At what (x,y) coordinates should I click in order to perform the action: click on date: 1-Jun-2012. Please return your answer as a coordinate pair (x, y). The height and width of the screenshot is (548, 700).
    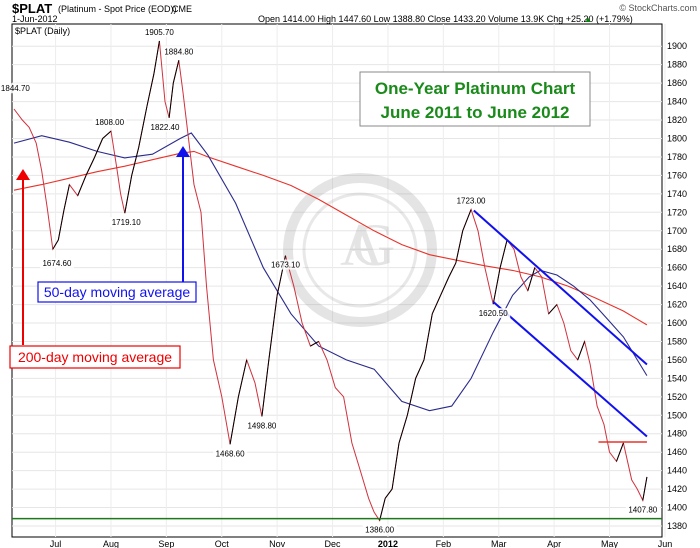
    Looking at the image, I should click on (35, 19).